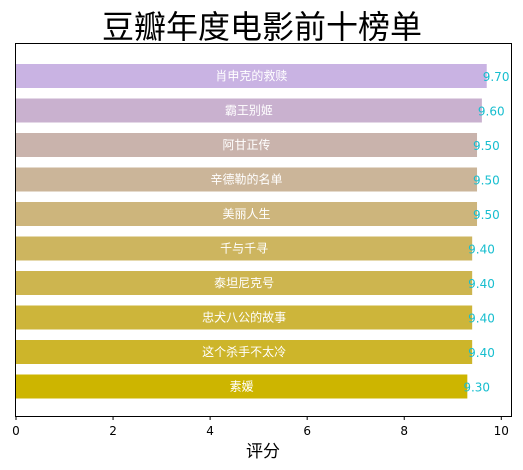 Image resolution: width=523 pixels, height=470 pixels. I want to click on bar-label-4: 辛德勒的名单, so click(247, 179).